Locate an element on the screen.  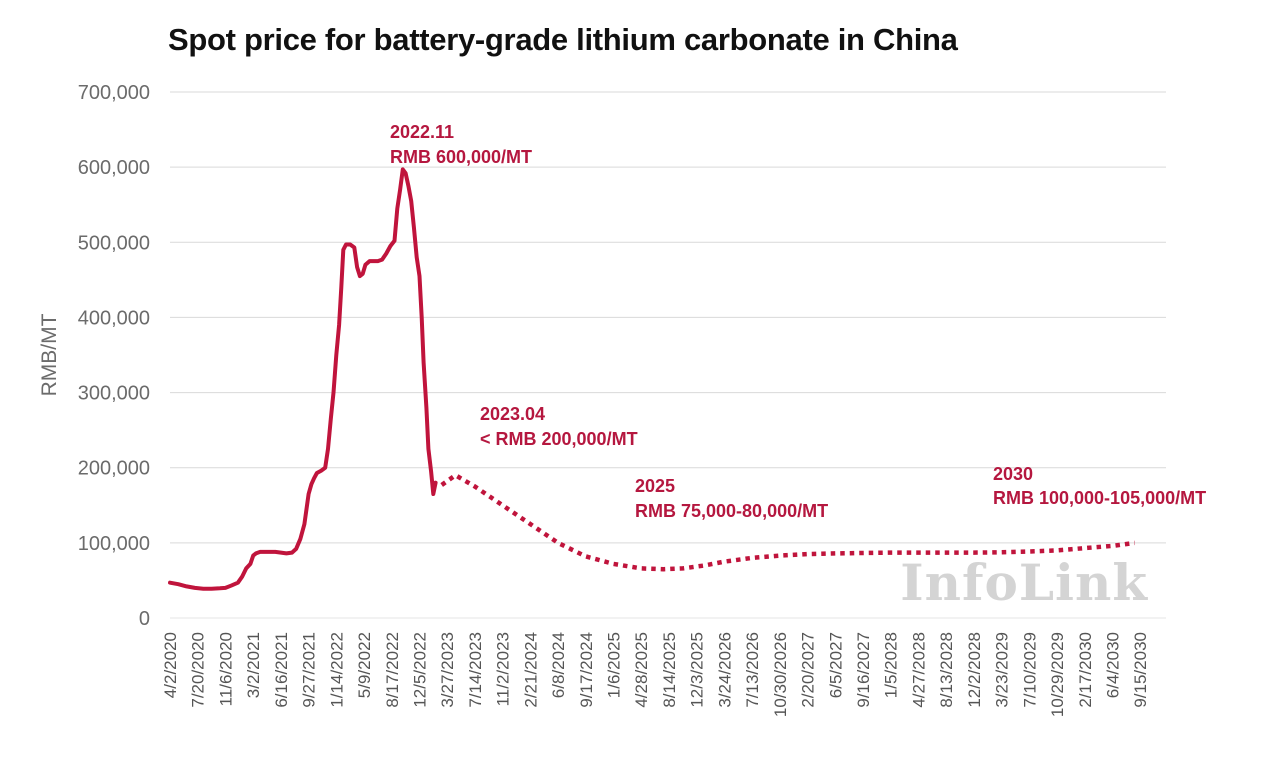
x-tick-label: 11/2/2023 is located at coordinates (503, 669).